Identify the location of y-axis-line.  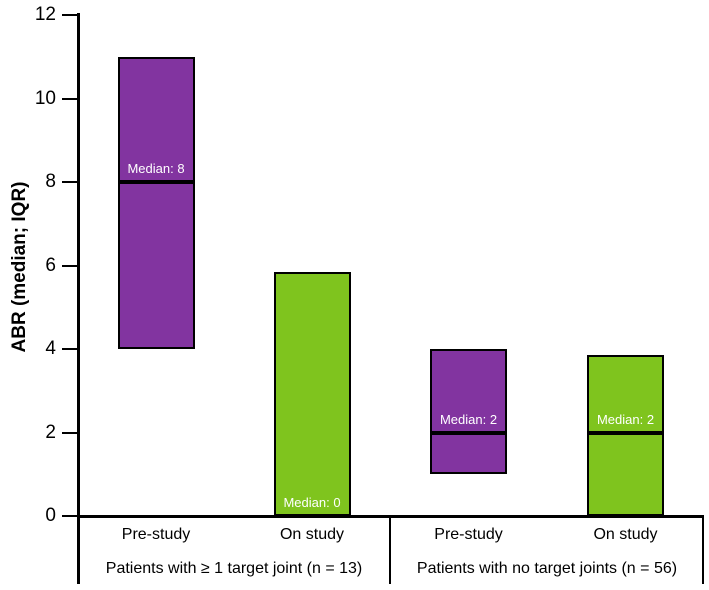
(78, 298).